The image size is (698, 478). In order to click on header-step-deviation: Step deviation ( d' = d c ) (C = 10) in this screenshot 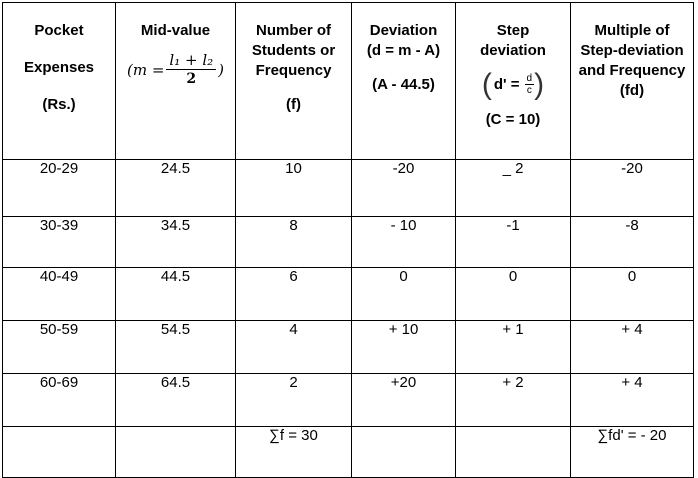, I will do `click(513, 81)`.